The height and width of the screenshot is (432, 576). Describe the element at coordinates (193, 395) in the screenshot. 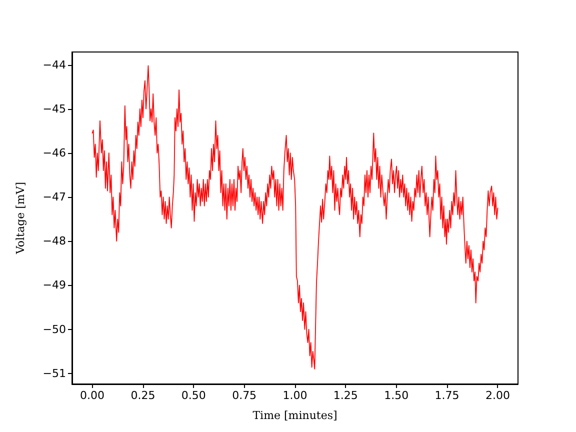

I see `x-tick-label: 0.50` at that location.